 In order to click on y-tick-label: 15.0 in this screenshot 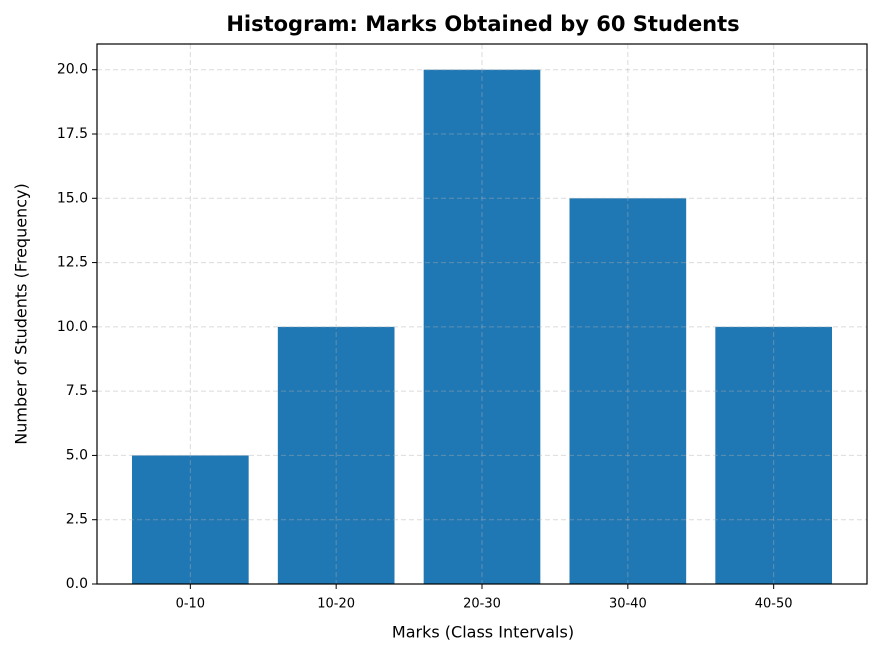, I will do `click(72, 198)`.